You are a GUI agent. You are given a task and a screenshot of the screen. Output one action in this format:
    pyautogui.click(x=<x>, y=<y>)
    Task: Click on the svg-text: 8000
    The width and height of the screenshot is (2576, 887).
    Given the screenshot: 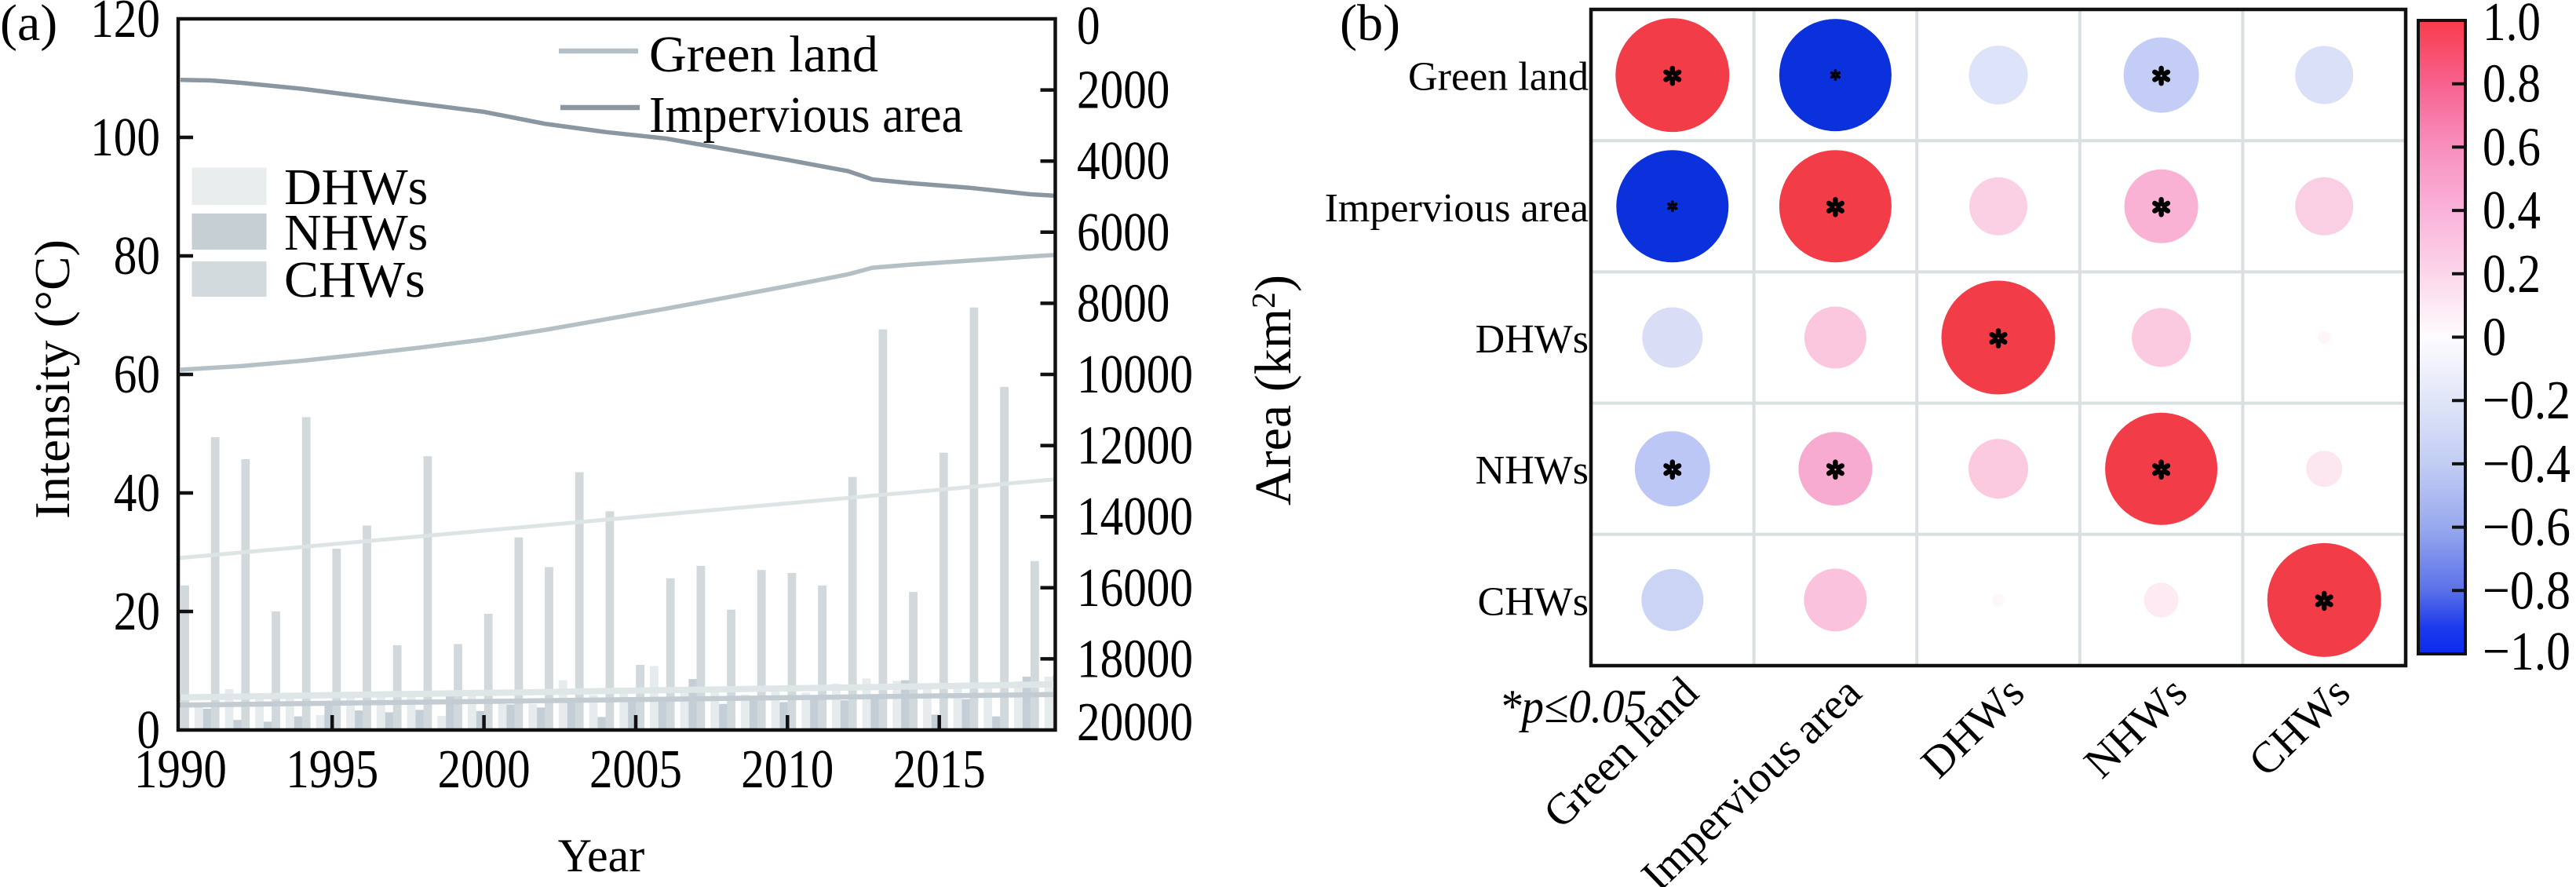 What is the action you would take?
    pyautogui.click(x=1123, y=303)
    